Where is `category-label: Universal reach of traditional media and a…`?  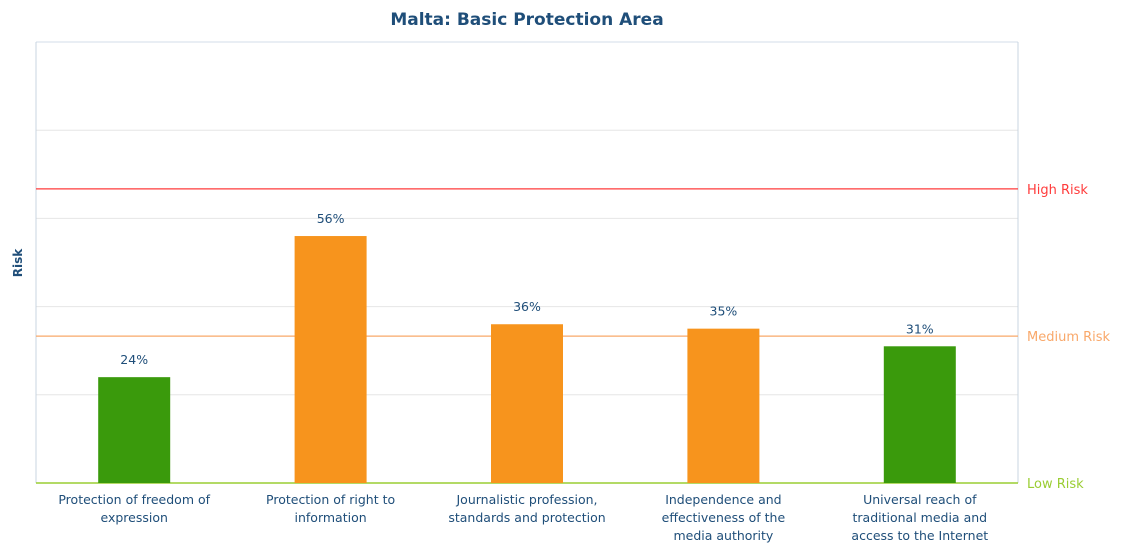 category-label: Universal reach of traditional media and a… is located at coordinates (919, 517).